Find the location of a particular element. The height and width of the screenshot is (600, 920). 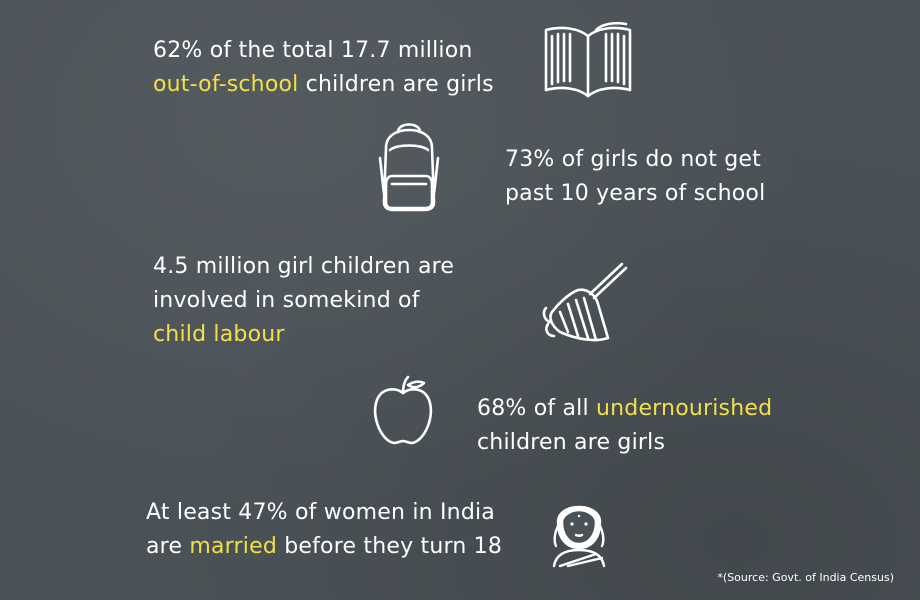

stat-text: 68% of all is located at coordinates (536, 408).